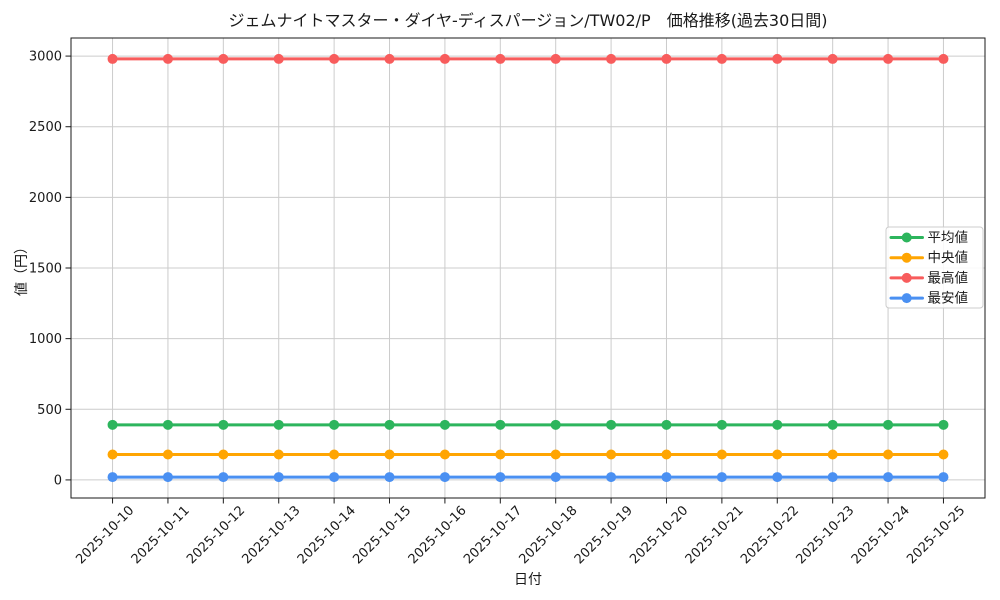 This screenshot has height=600, width=1000. What do you see at coordinates (45, 57) in the screenshot?
I see `y-tick-label: 3000` at bounding box center [45, 57].